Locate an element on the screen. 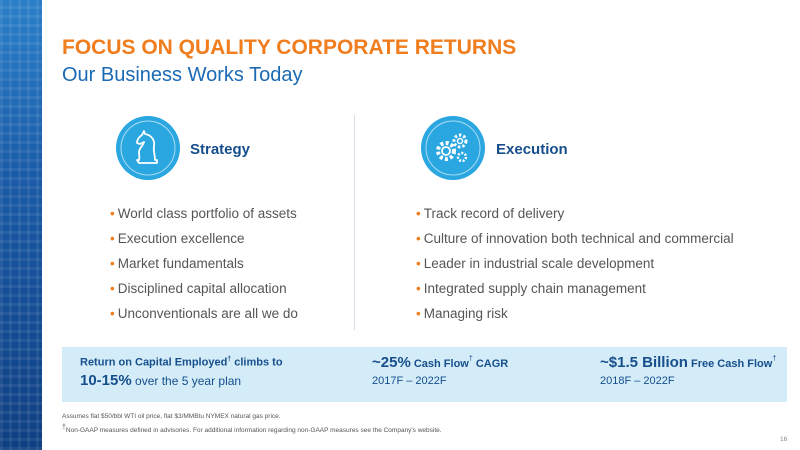  strategy-icon is located at coordinates (148, 148).